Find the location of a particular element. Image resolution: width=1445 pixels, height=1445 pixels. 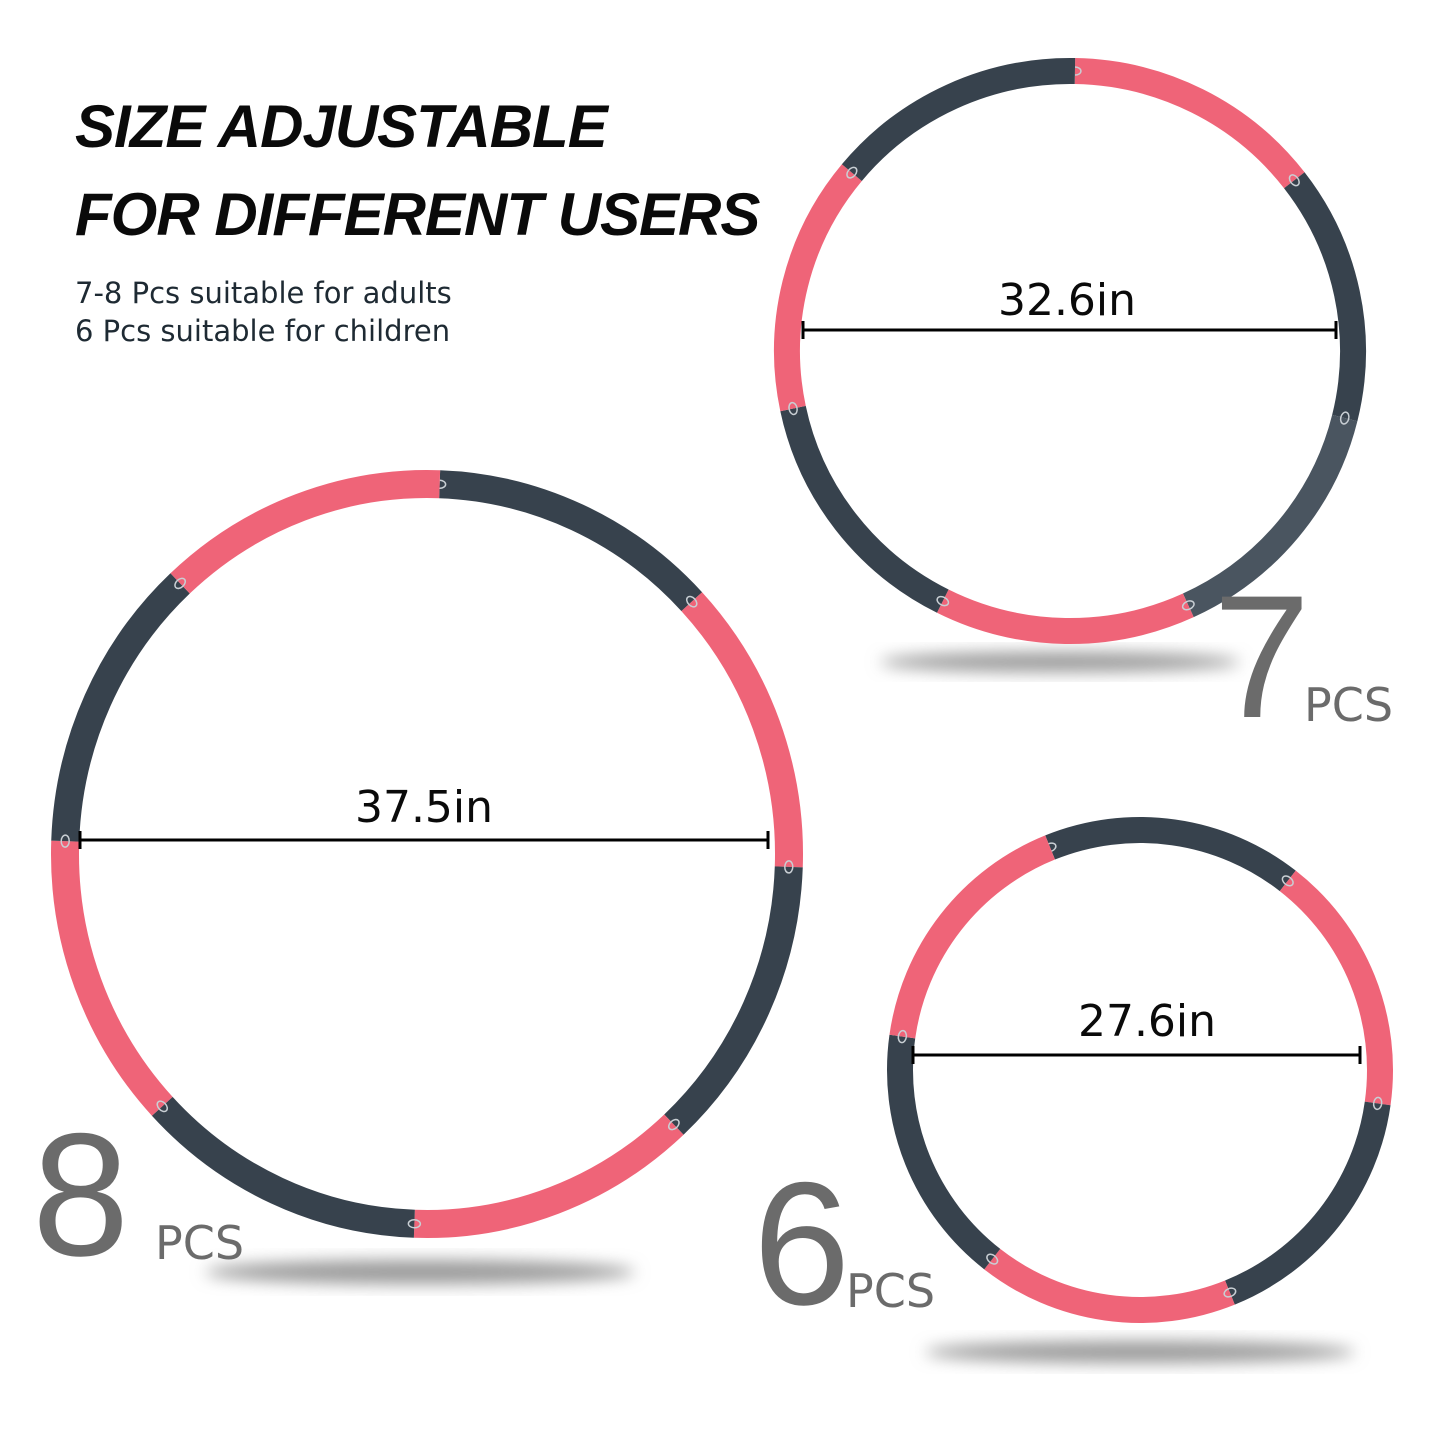

pcs-label-7: PCS is located at coordinates (1349, 705).